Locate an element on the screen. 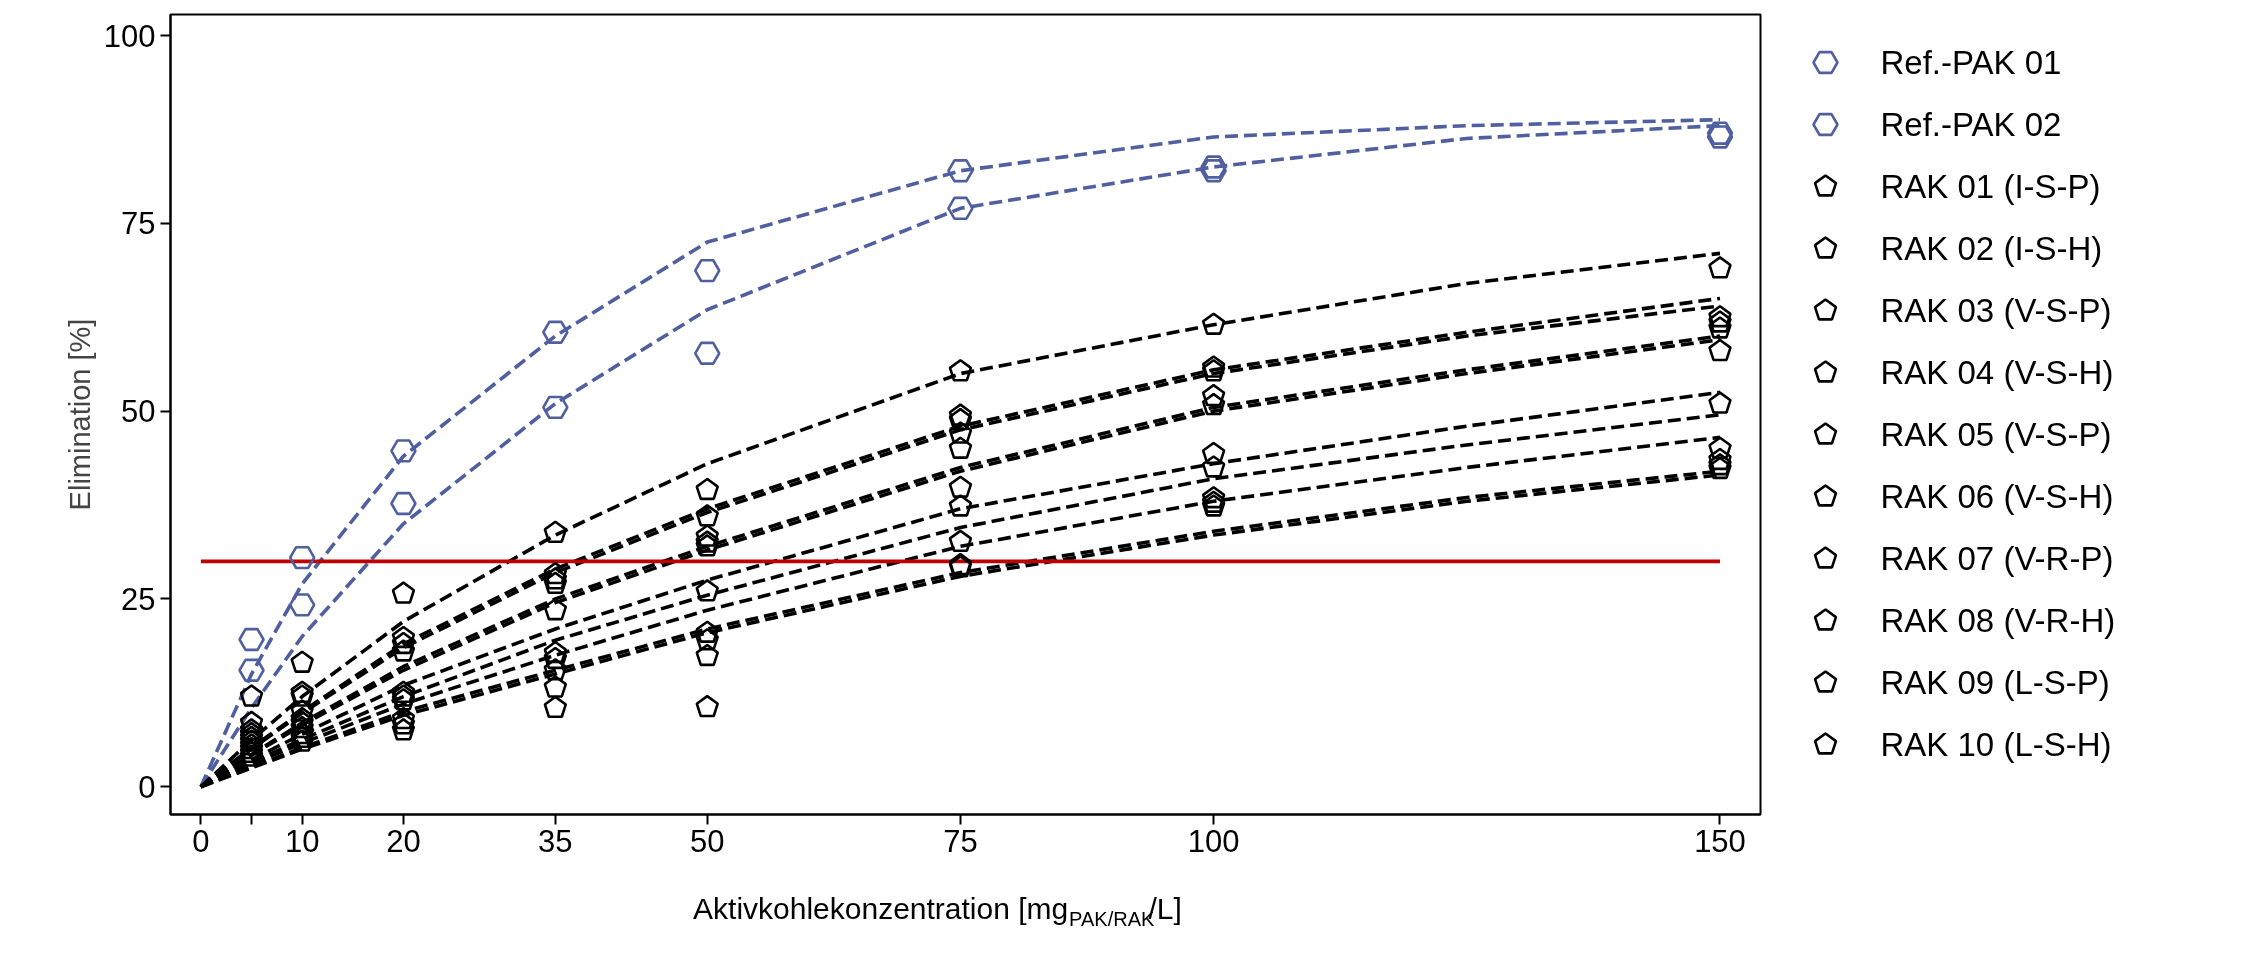 The image size is (2262, 957). legend-label: RAK 08 (V-R-H) is located at coordinates (1998, 620).